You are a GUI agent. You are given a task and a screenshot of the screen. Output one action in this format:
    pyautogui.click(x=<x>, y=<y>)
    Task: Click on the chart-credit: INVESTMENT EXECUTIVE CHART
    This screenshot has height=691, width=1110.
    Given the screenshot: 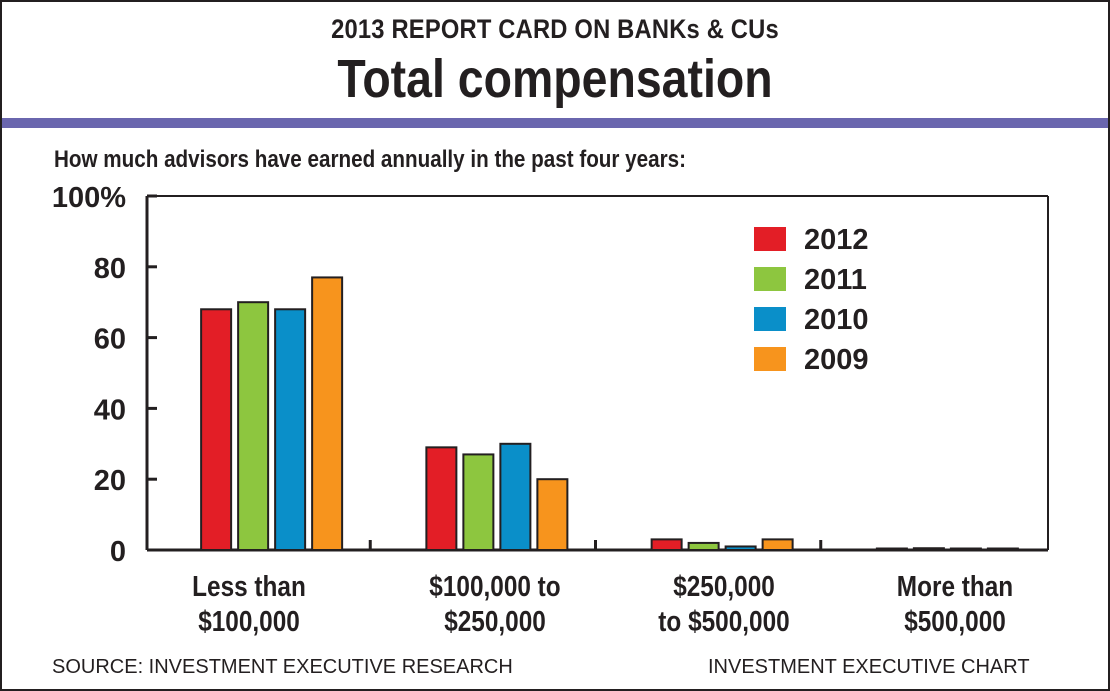 What is the action you would take?
    pyautogui.click(x=869, y=667)
    